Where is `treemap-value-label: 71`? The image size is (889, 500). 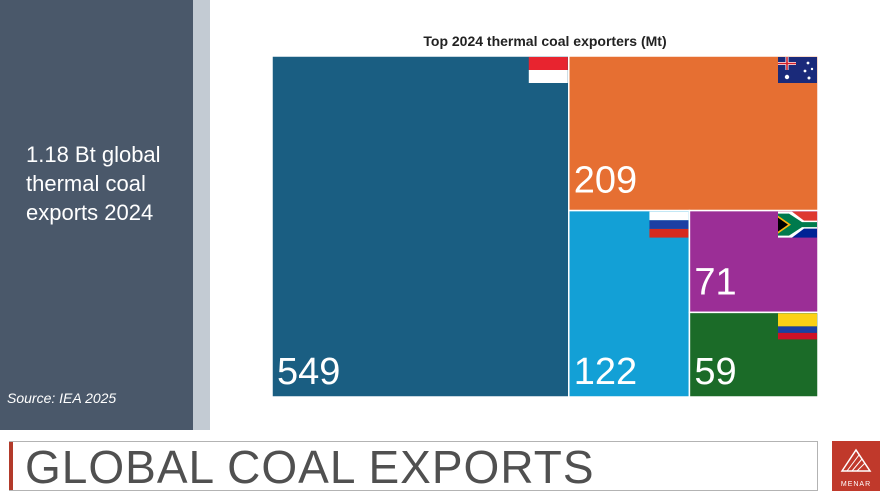
treemap-value-label: 71 is located at coordinates (715, 282).